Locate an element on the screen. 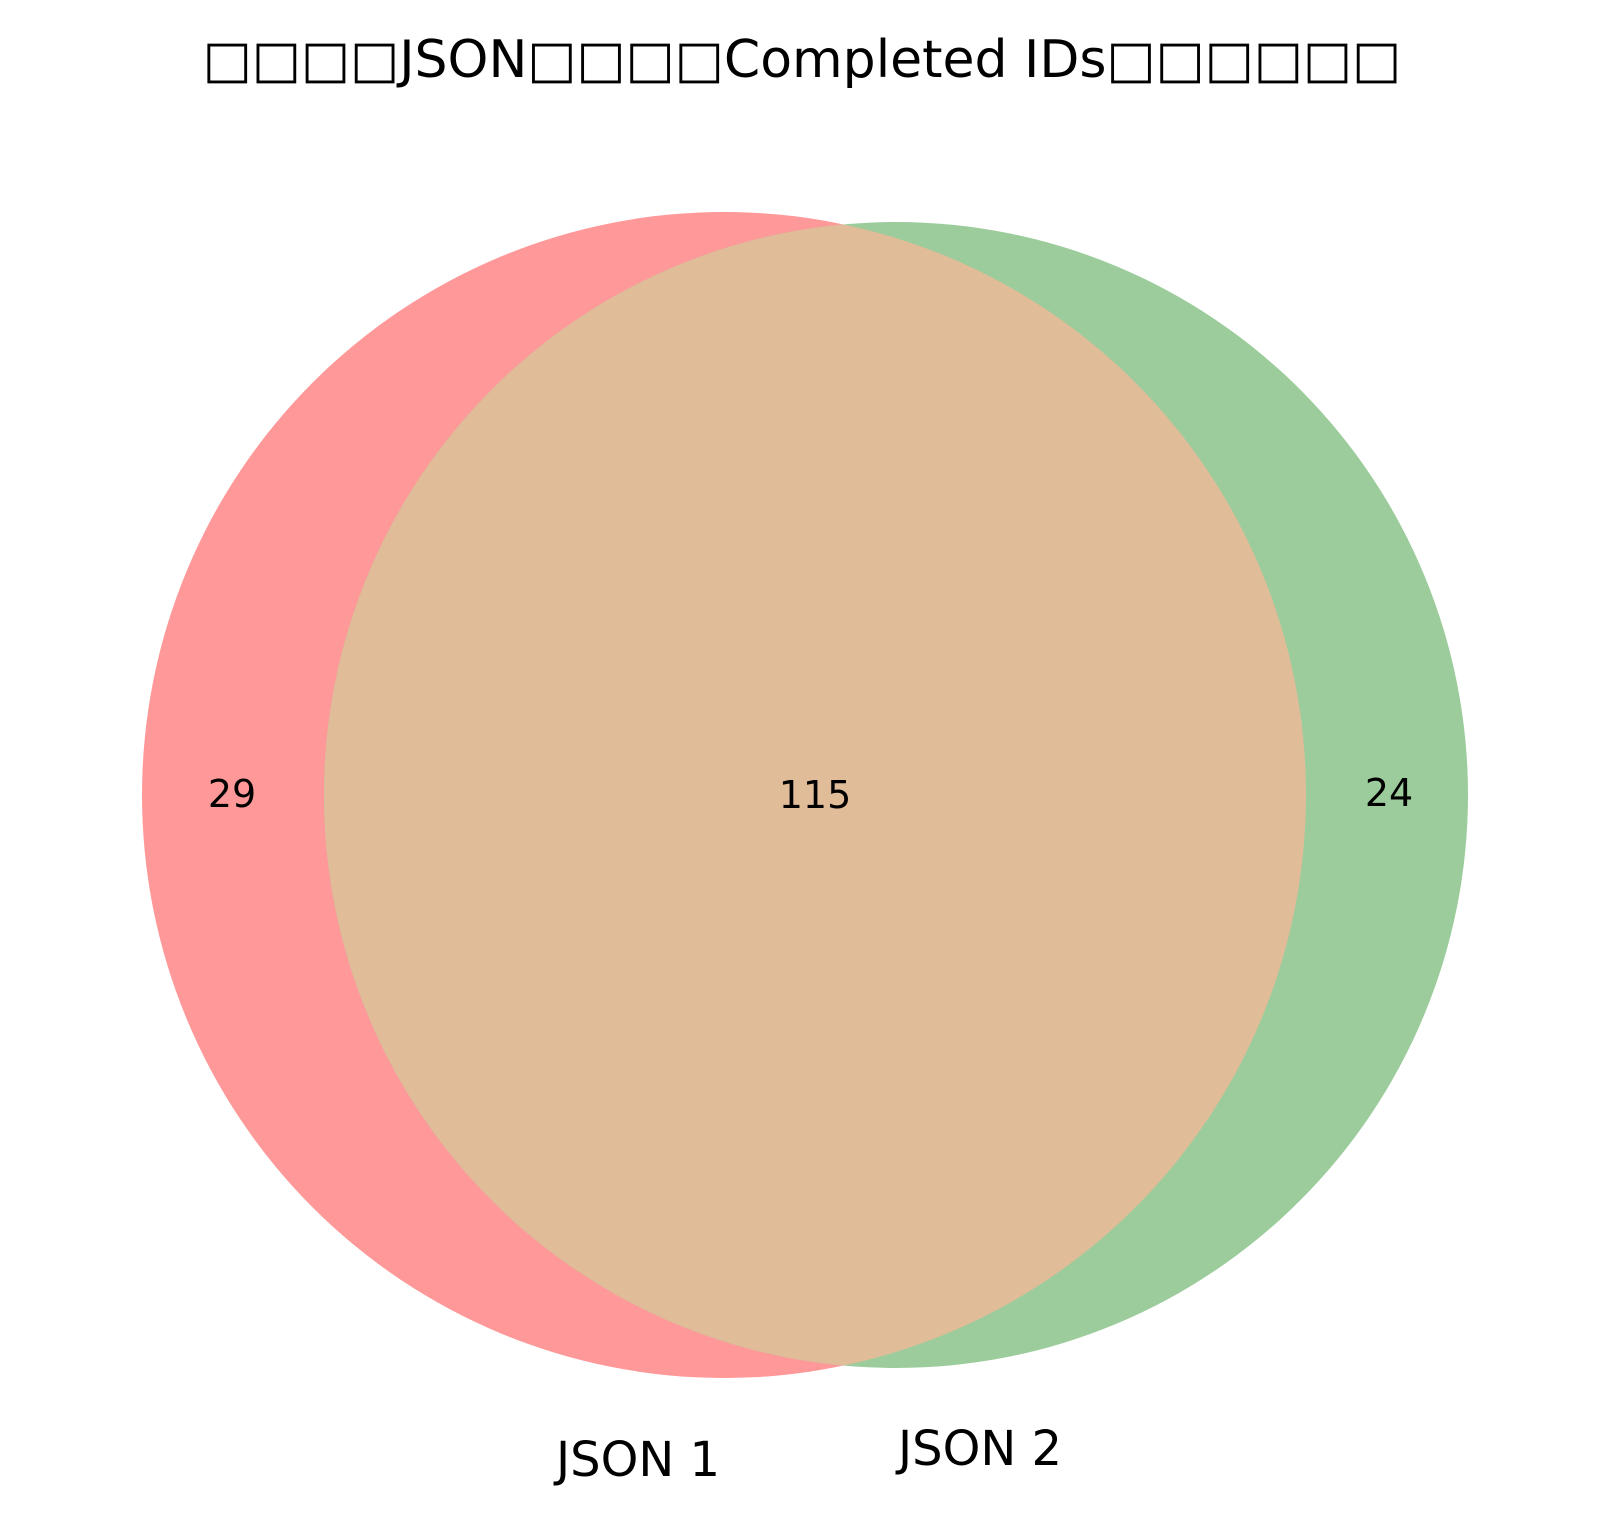 The width and height of the screenshot is (1605, 1516). venn-count-json1-only: 29 is located at coordinates (232, 794).